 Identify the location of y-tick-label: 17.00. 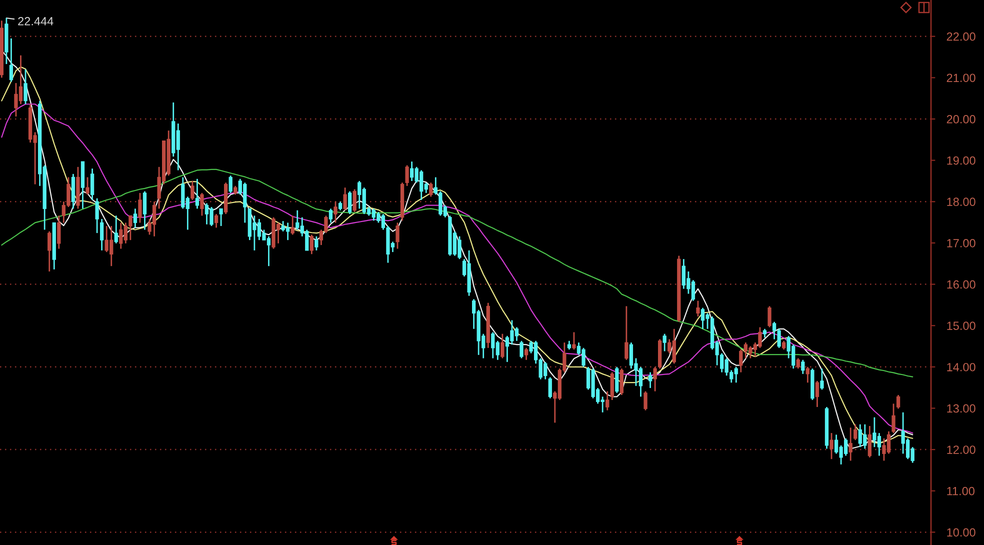
(961, 243).